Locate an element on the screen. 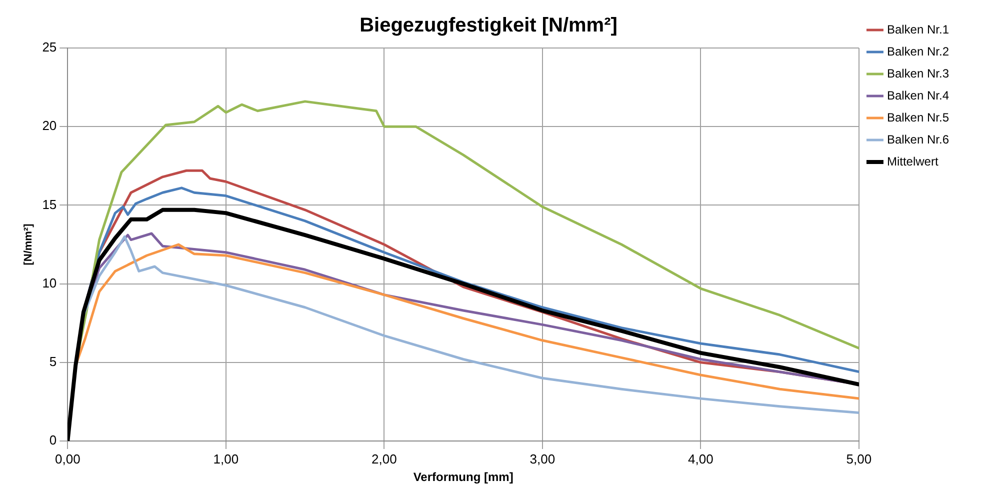  chart-title: Biegezugfestigkeit [N/mm²] is located at coordinates (489, 25).